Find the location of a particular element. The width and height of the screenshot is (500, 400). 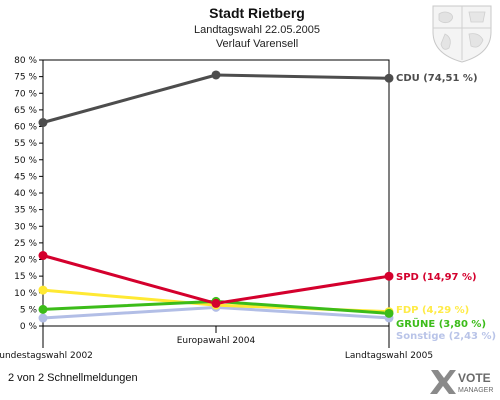

y-tick-label: 15 % is located at coordinates (25, 277).